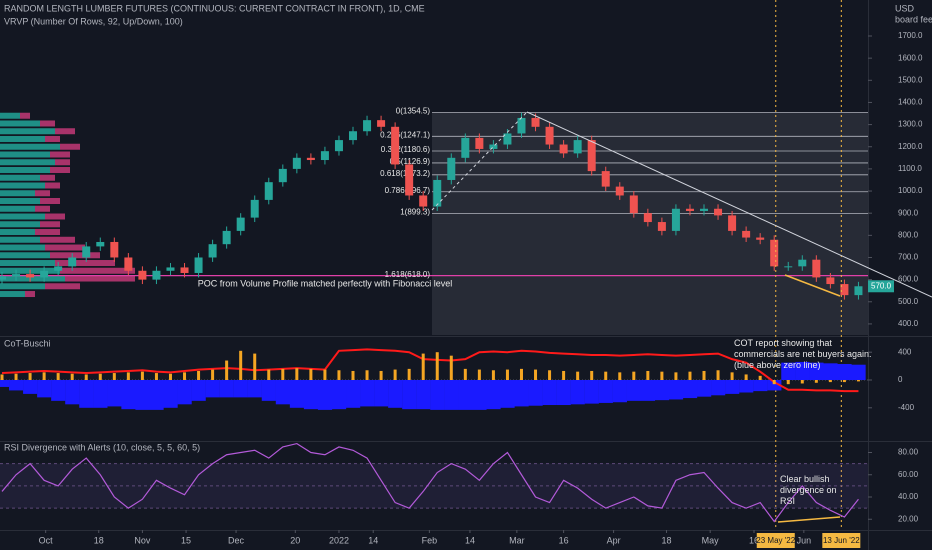 The height and width of the screenshot is (550, 932). I want to click on y-tick-label: 900.0, so click(908, 212).